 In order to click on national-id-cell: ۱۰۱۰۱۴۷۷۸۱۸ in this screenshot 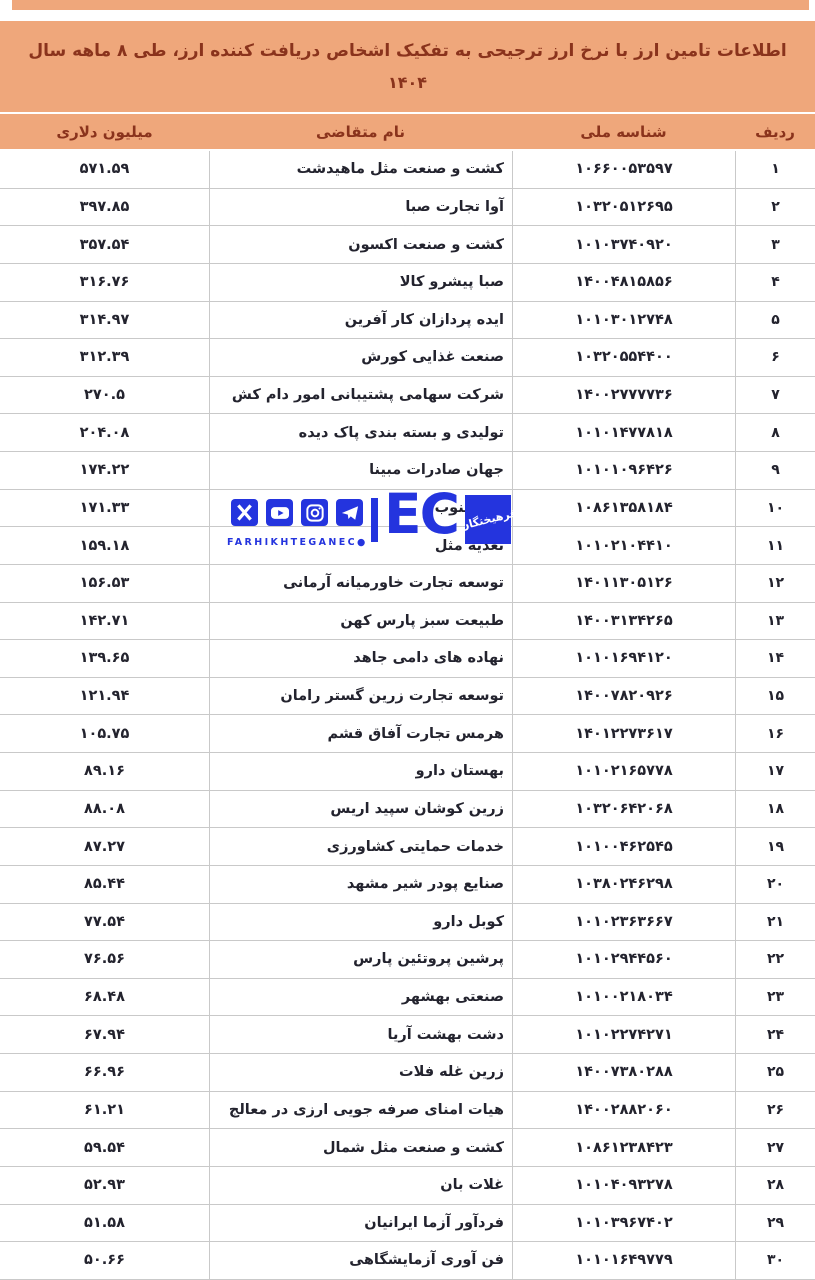, I will do `click(623, 432)`.